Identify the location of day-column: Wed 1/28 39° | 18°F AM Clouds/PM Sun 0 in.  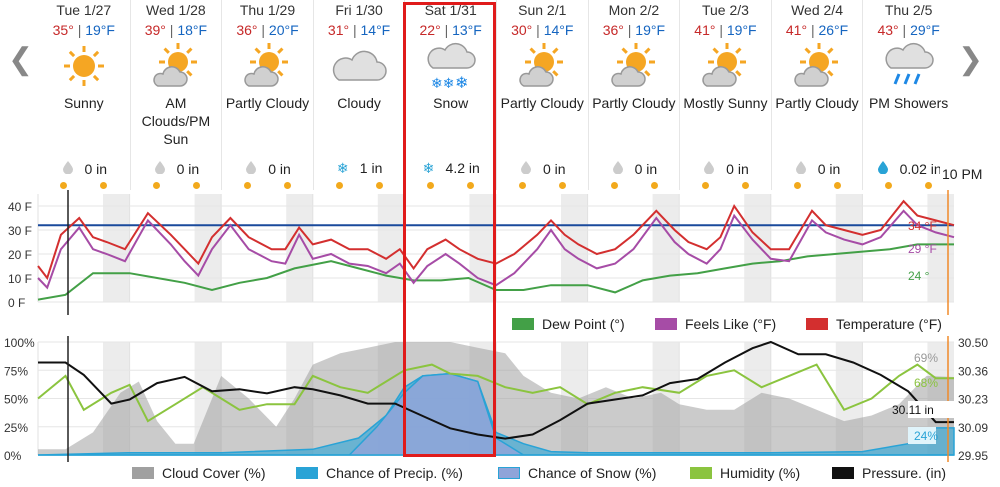
(175, 95).